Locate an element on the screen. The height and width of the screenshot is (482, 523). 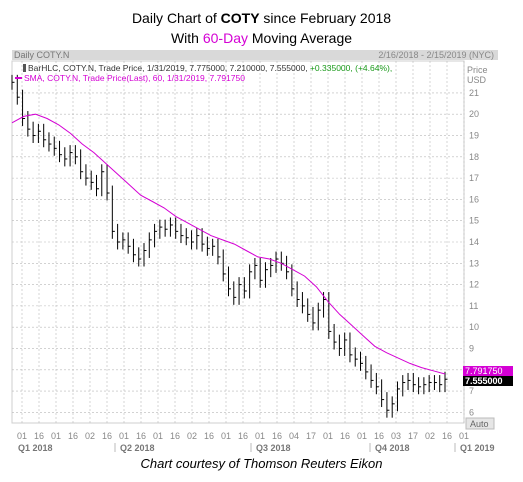
y-tick-label: 15 is located at coordinates (474, 221).